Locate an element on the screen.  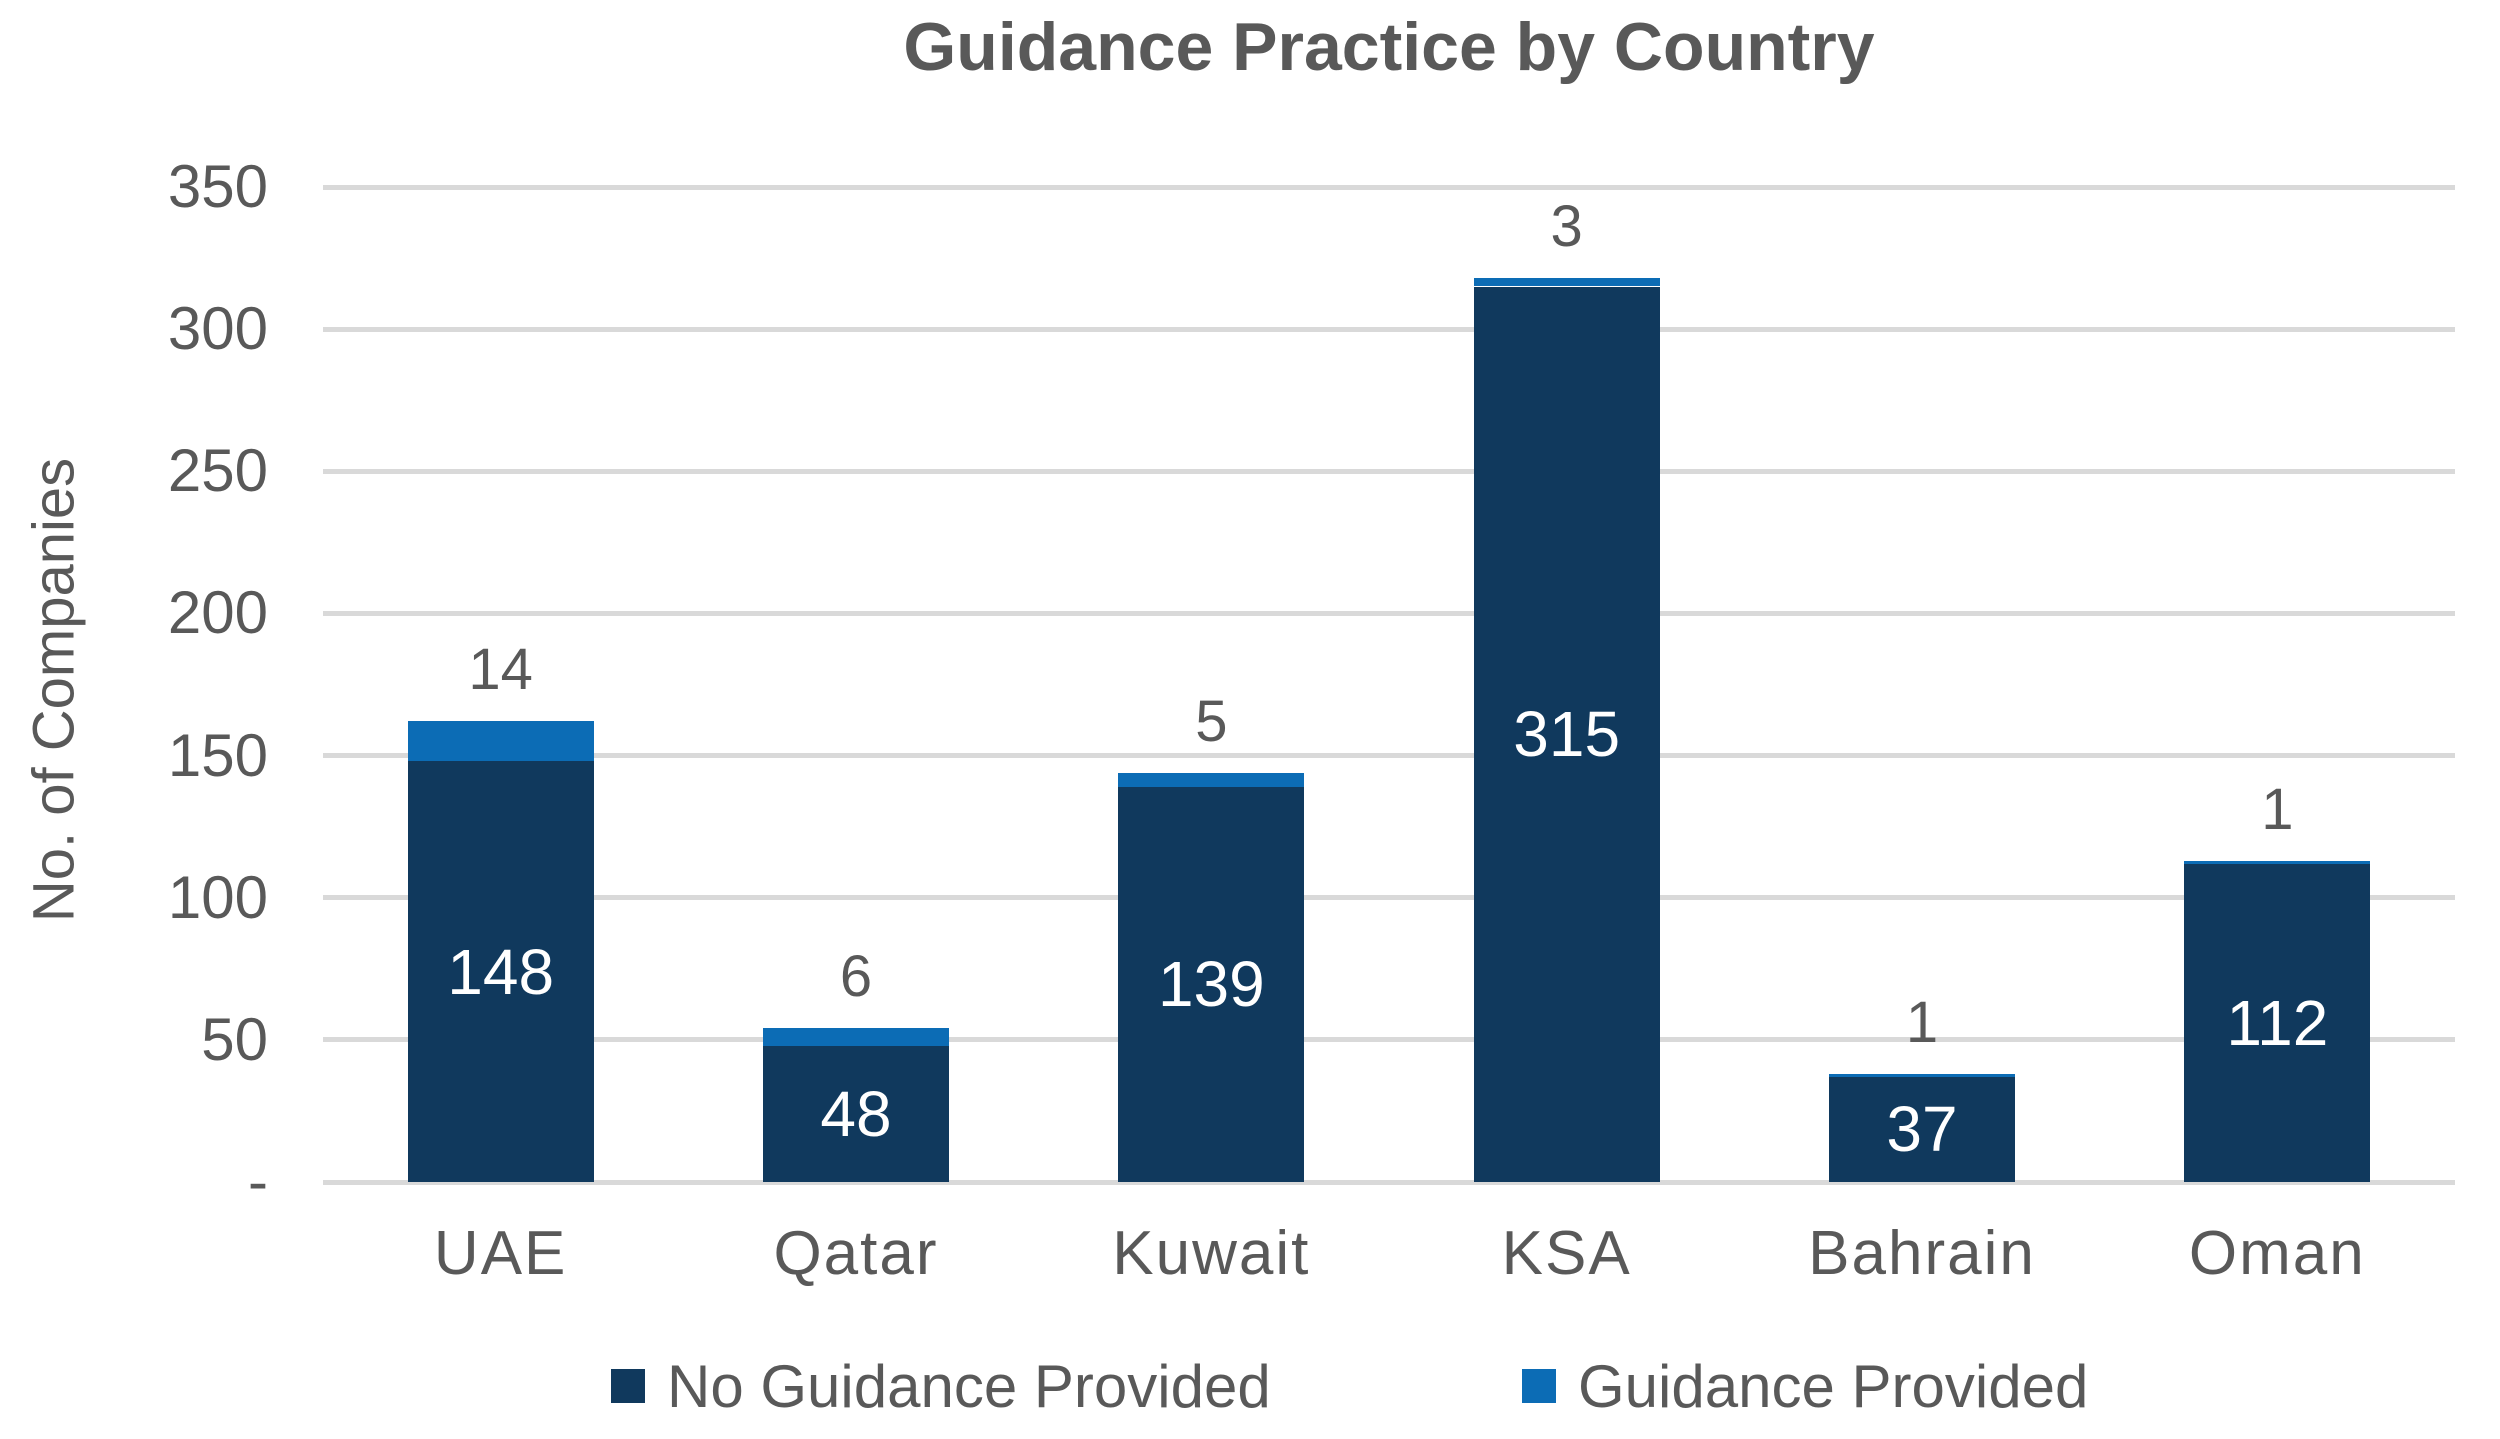
bar-value-label-guidance: 5 is located at coordinates (1211, 721).